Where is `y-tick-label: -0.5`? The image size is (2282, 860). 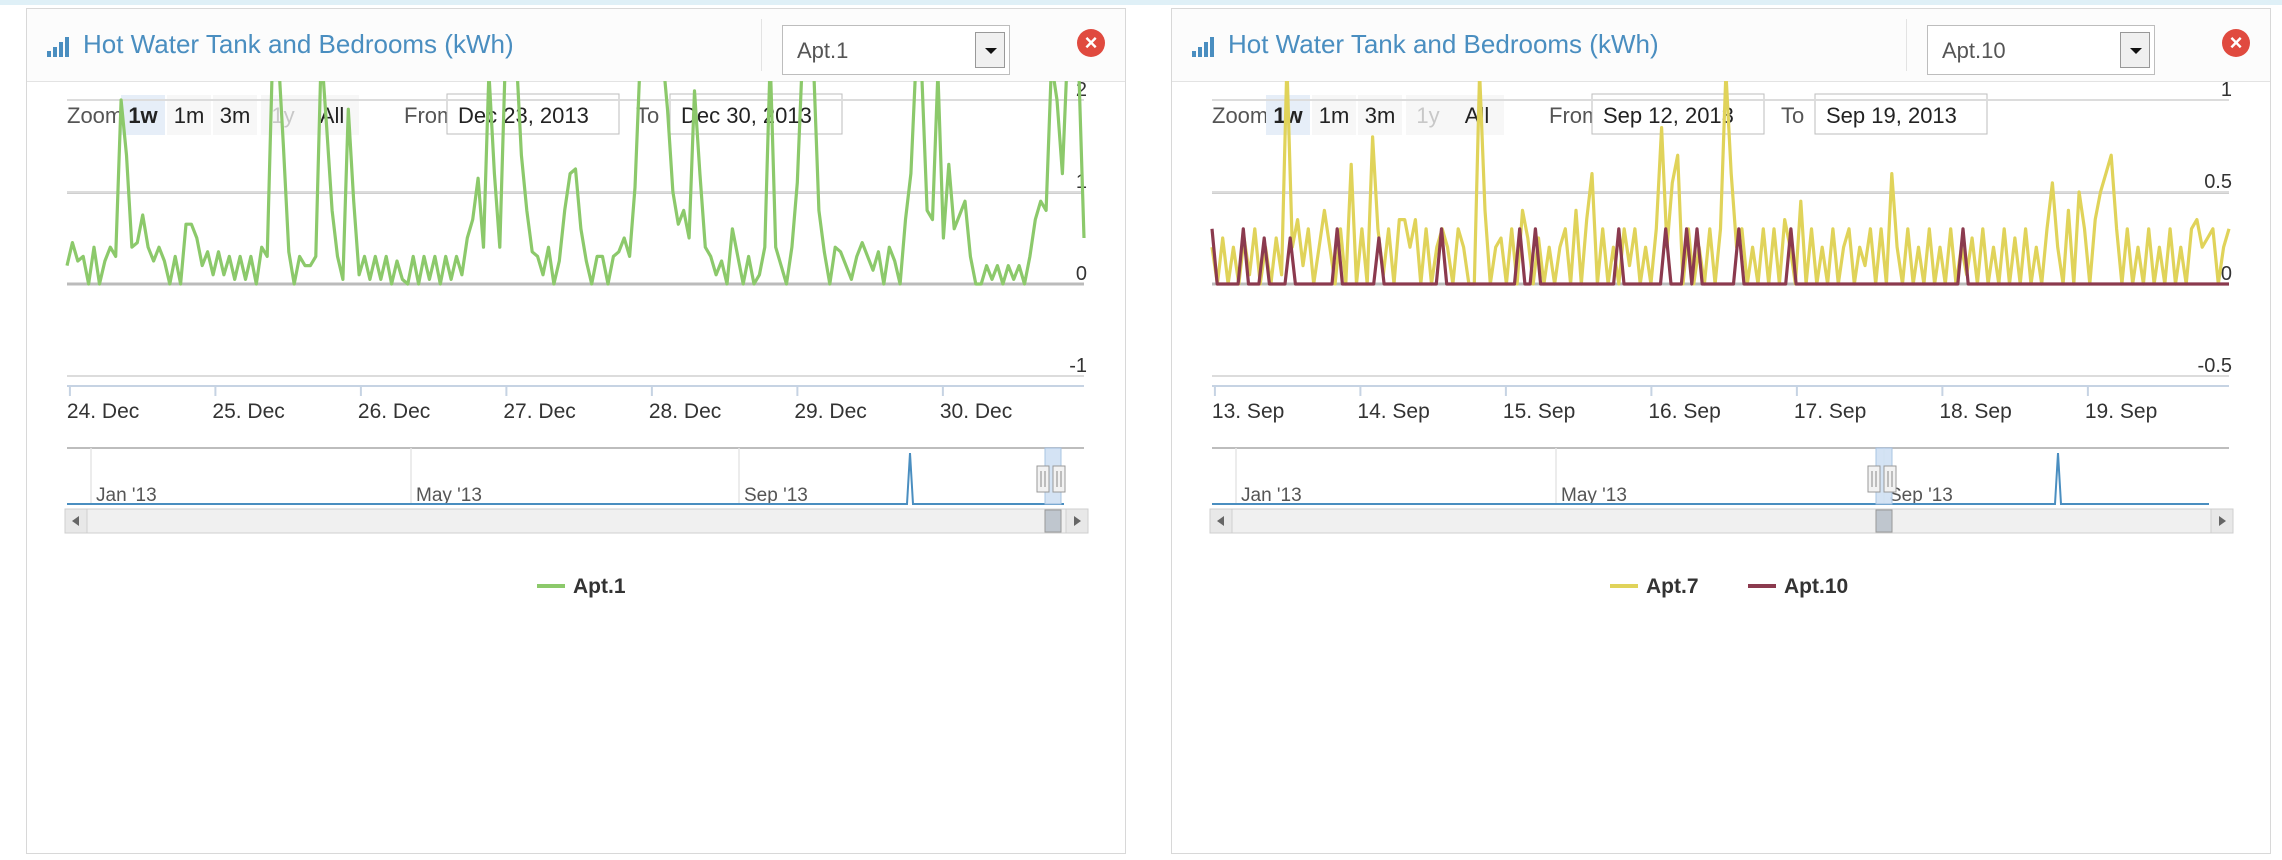
y-tick-label: -0.5 is located at coordinates (2215, 366).